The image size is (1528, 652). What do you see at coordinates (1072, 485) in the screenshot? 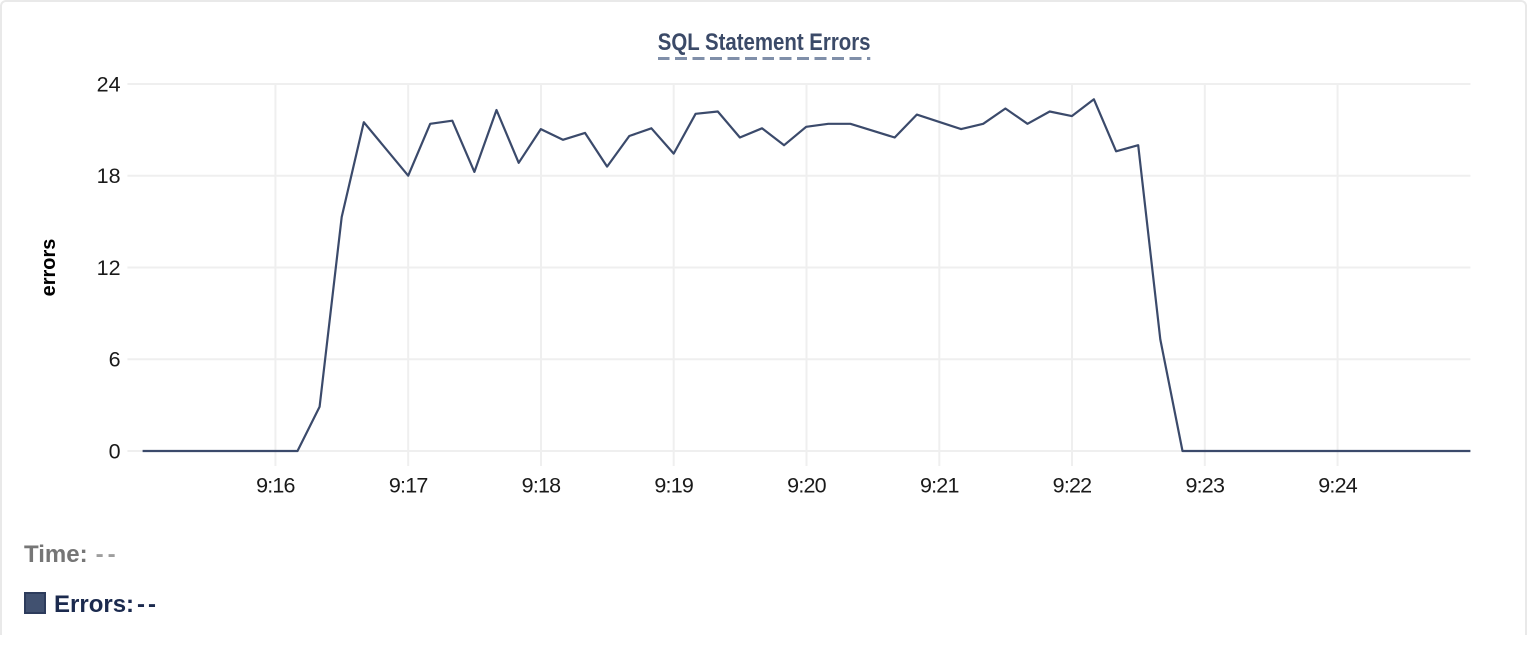
I see `svg-text: 9:22` at bounding box center [1072, 485].